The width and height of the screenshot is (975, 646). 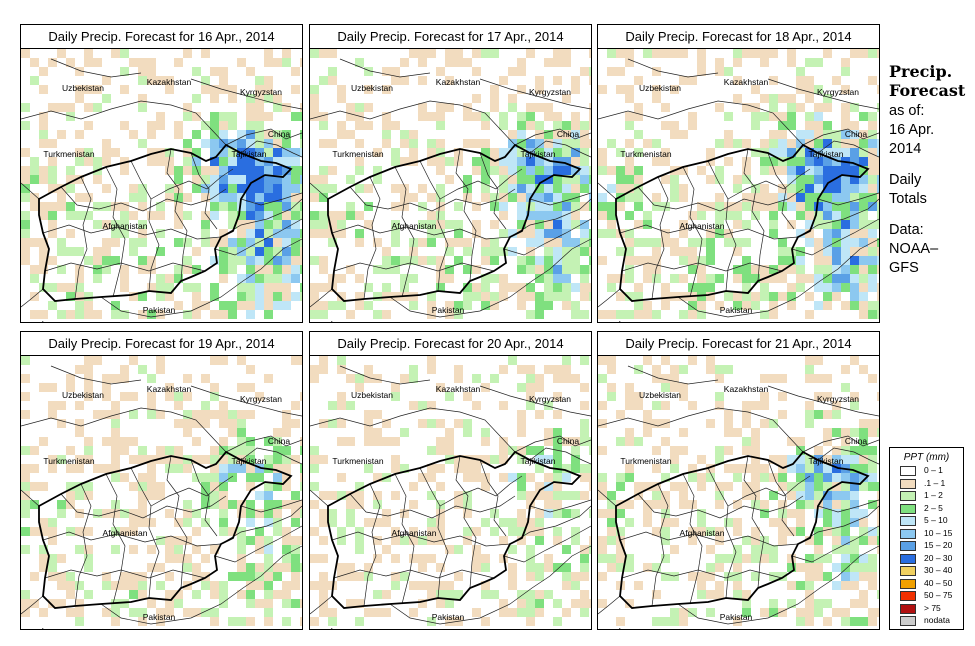 What do you see at coordinates (261, 92) in the screenshot?
I see `country-label-kyrgyzstan: Kyrgyzstan` at bounding box center [261, 92].